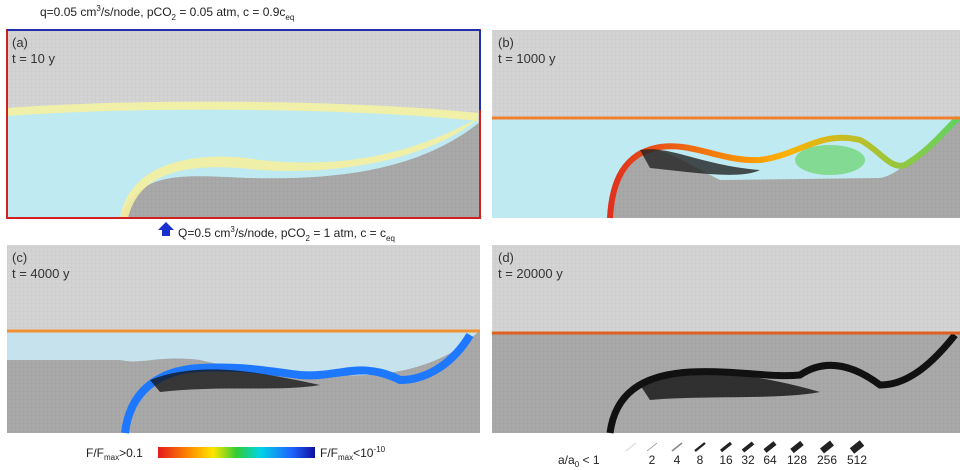 This screenshot has height=470, width=960. I want to click on colorbar-right-label: F/Fmax<10-10, so click(353, 453).